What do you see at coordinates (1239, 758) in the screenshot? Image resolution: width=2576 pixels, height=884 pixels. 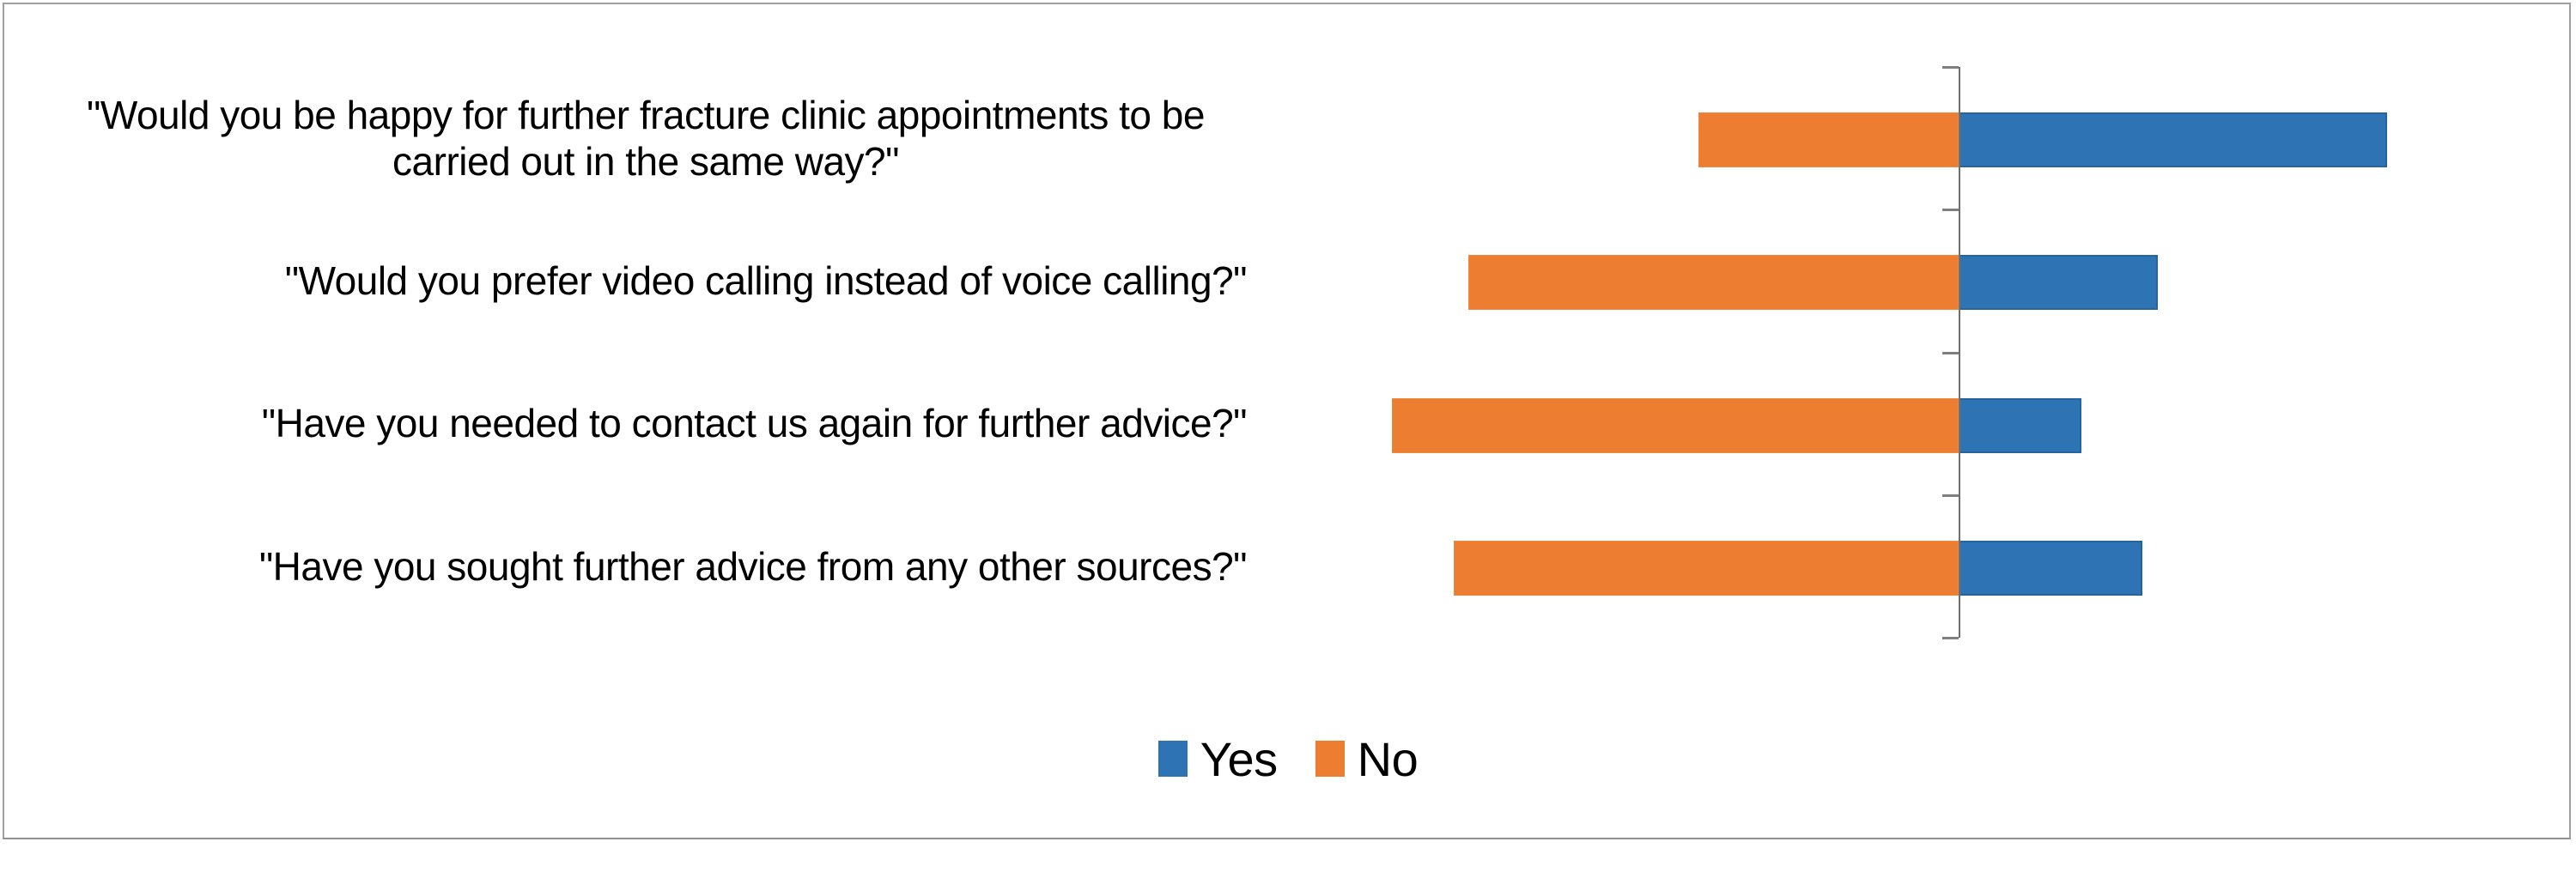 I see `legend-label-yes: Yes` at bounding box center [1239, 758].